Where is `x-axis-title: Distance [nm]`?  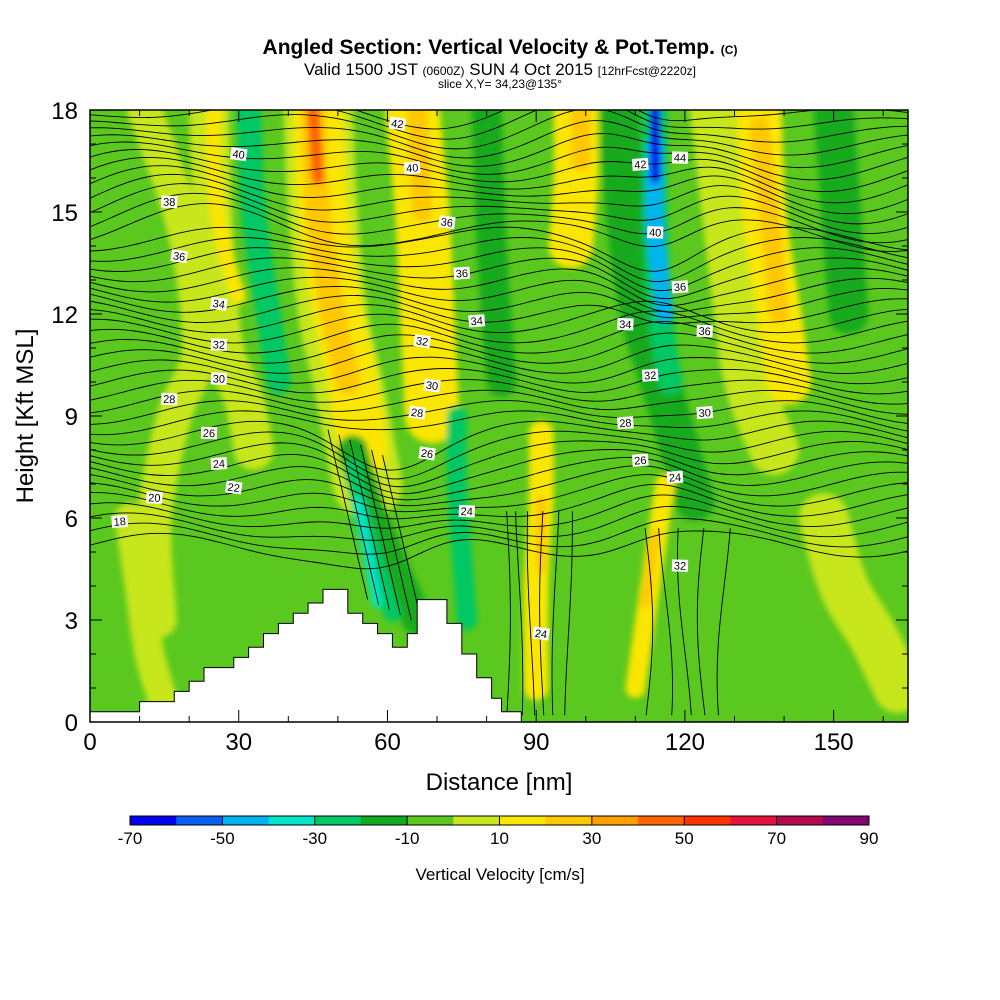
x-axis-title: Distance [nm] is located at coordinates (499, 782).